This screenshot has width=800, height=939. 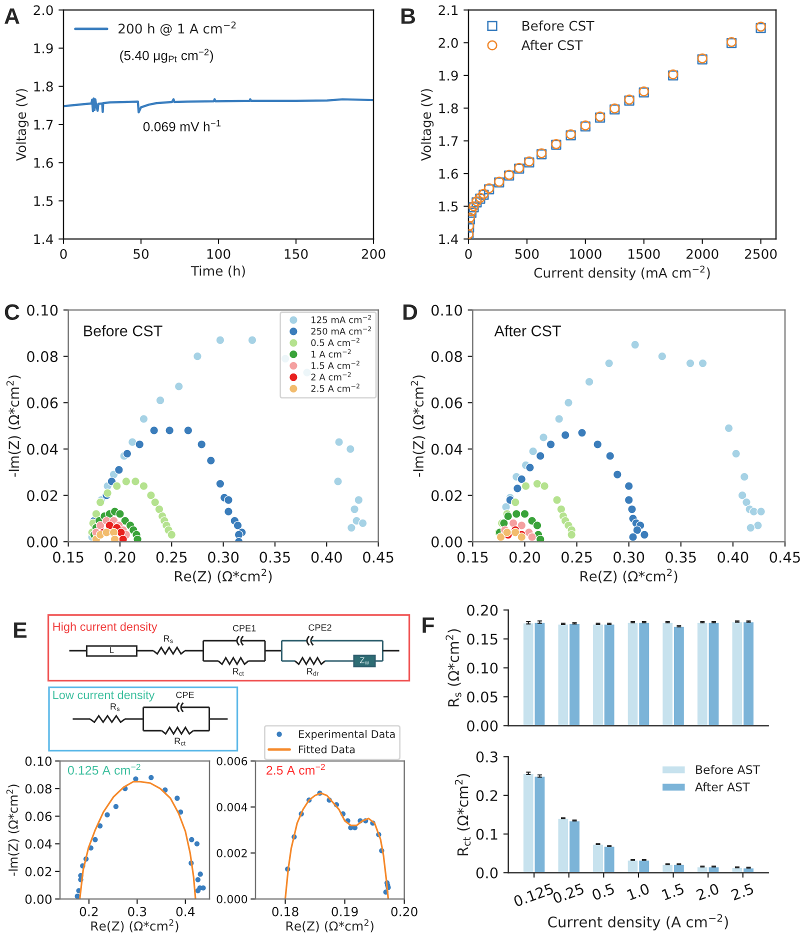 I want to click on chart-title: C, so click(x=12, y=312).